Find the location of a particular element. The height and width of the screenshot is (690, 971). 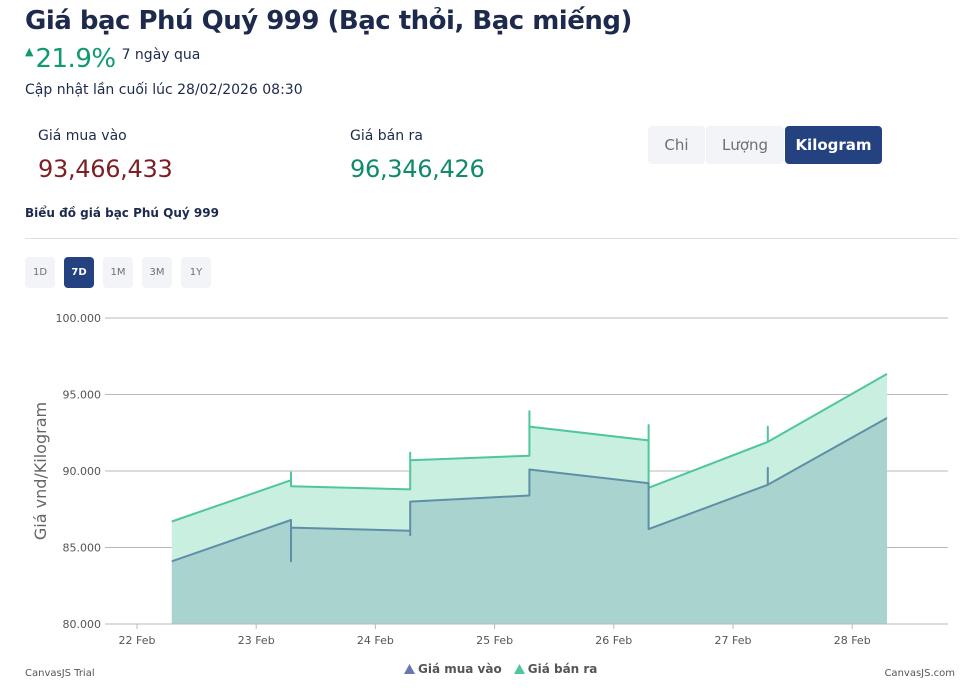

y-tick-label: 85.000 is located at coordinates (82, 548).